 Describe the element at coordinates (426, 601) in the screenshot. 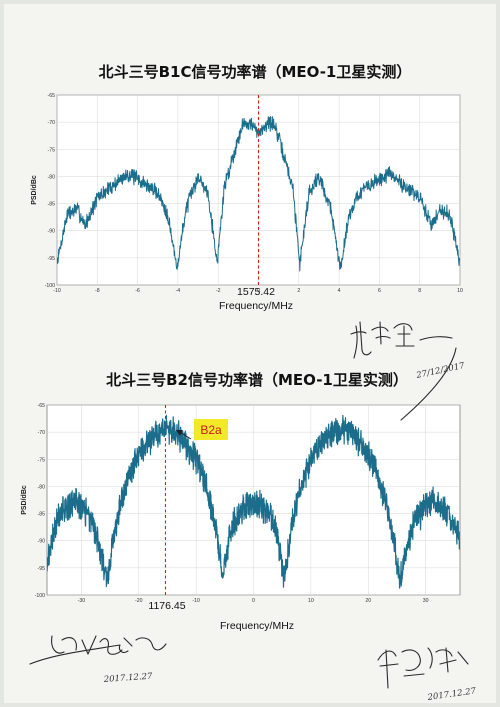

I see `b2-x-tick: 30` at that location.